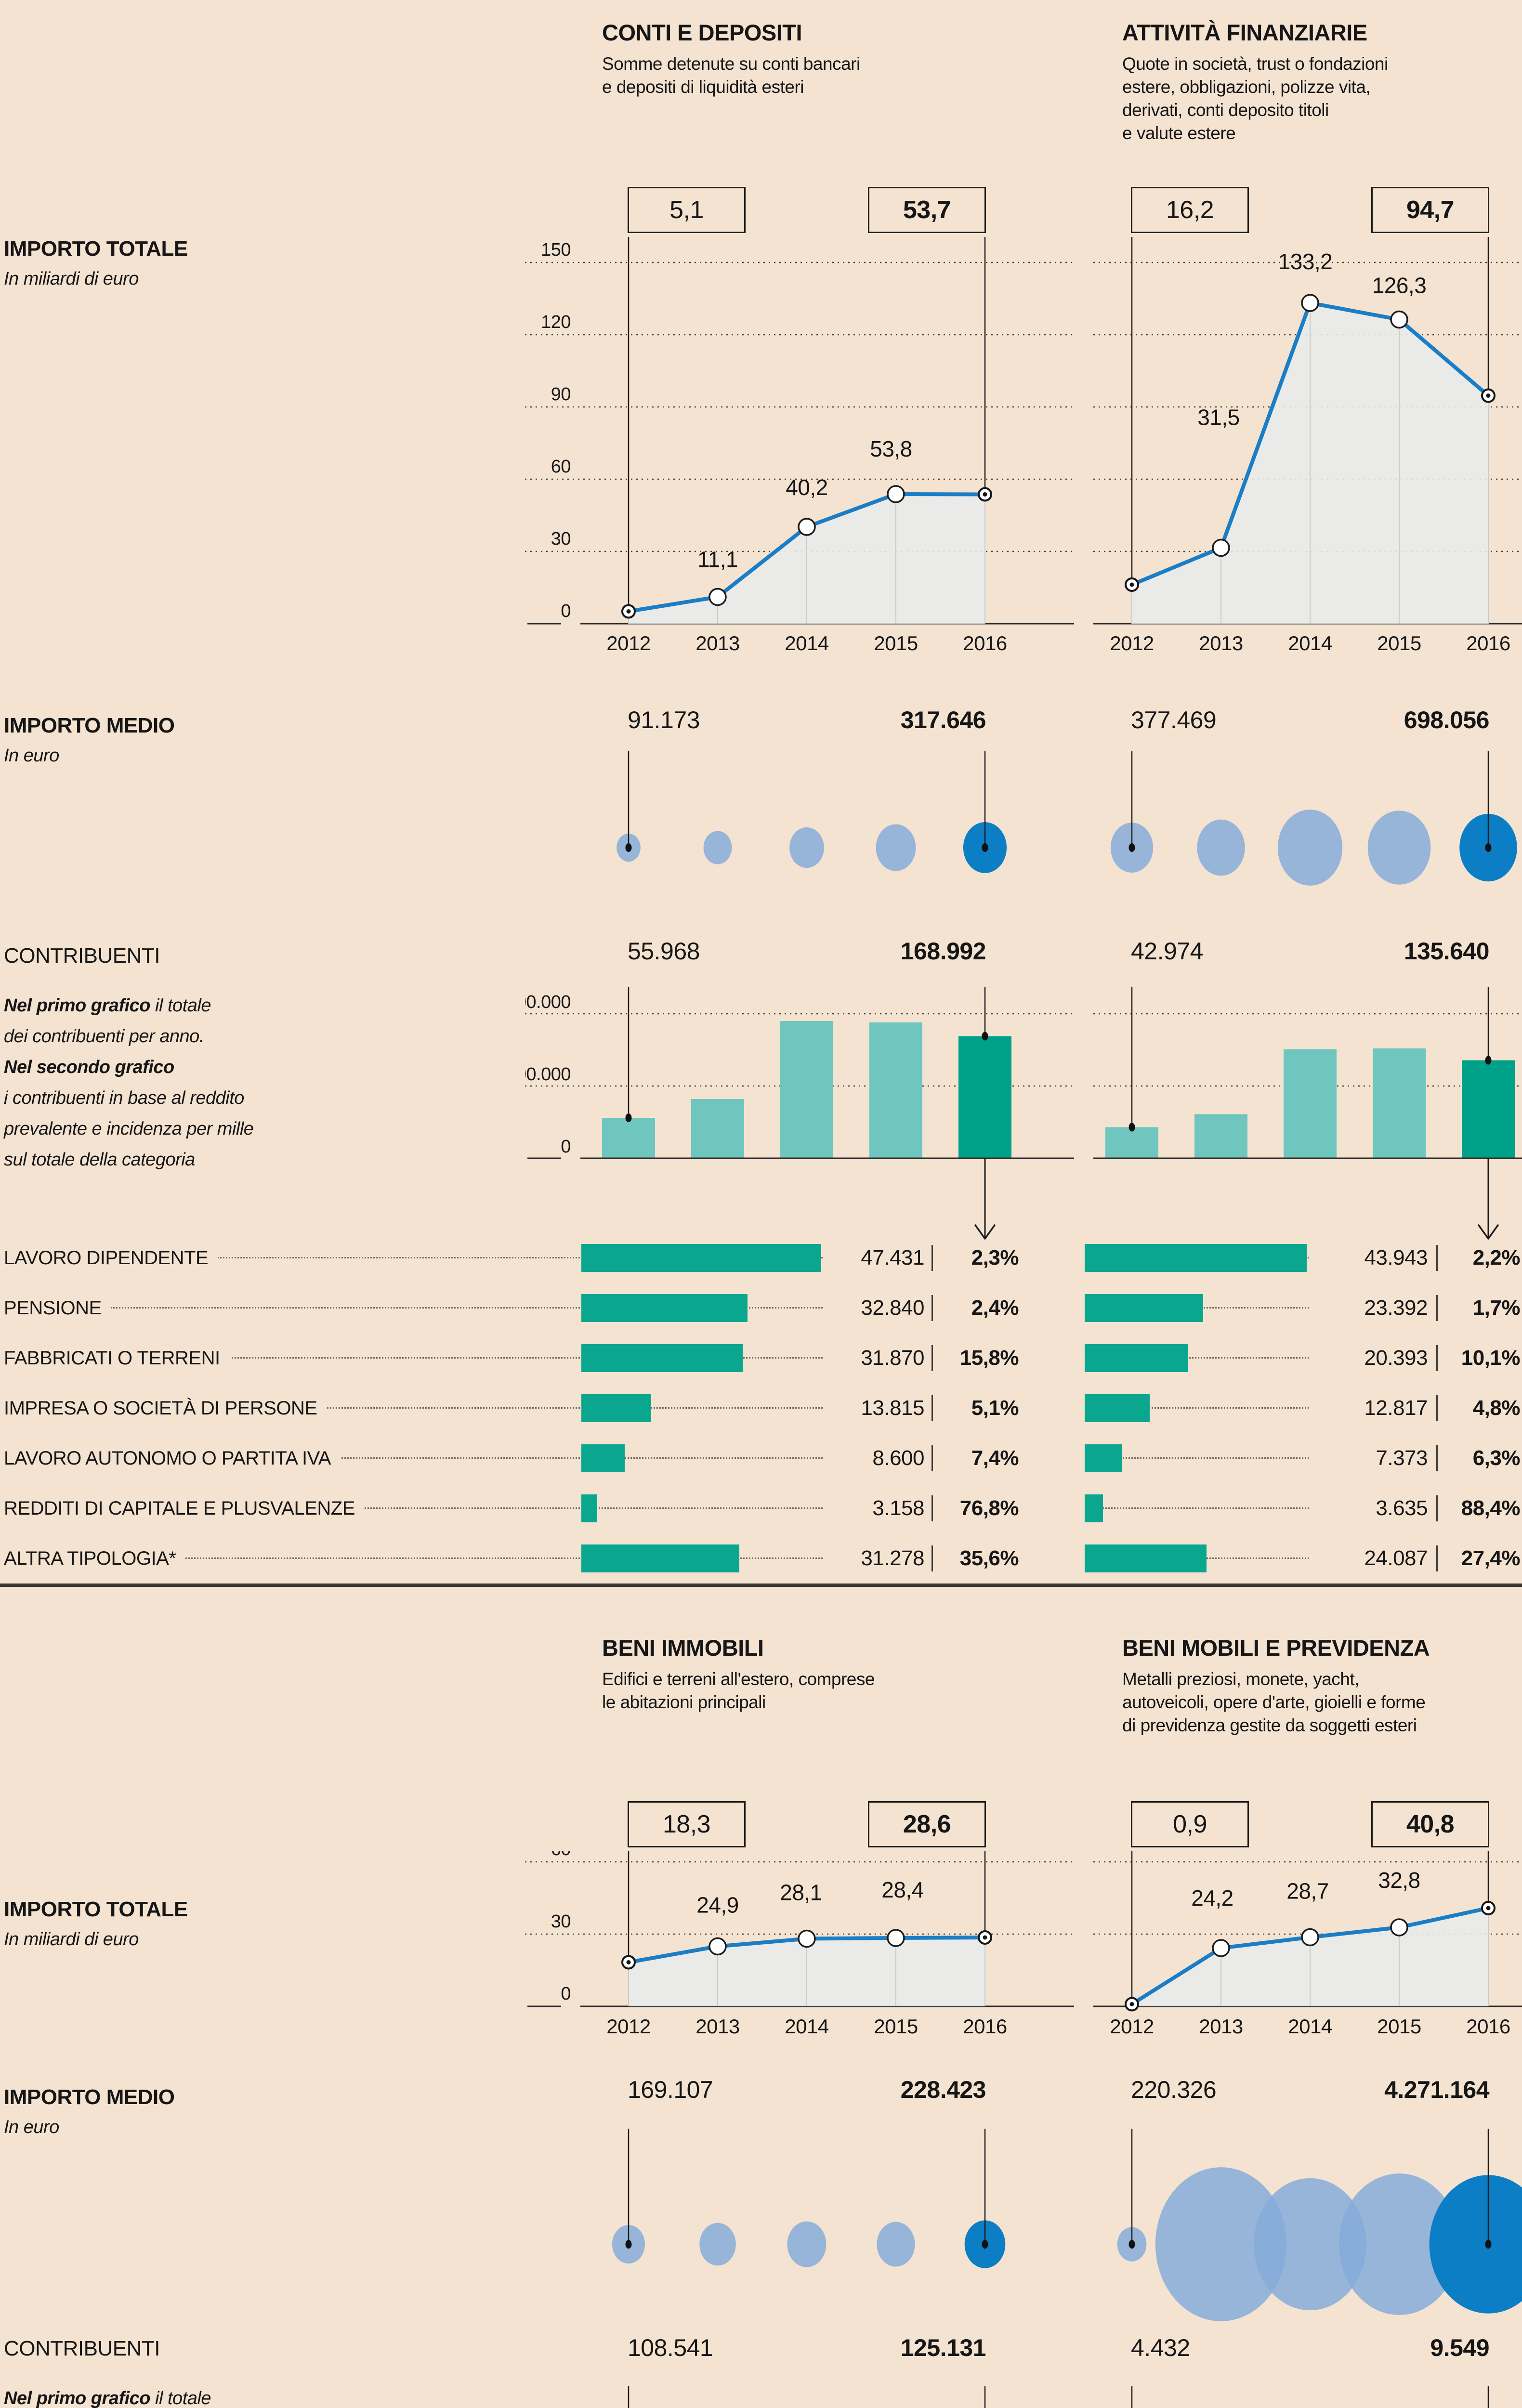 The image size is (1522, 2408). I want to click on column-subtitle-line: Metalli preziosi, monete, yacht,, so click(1240, 1679).